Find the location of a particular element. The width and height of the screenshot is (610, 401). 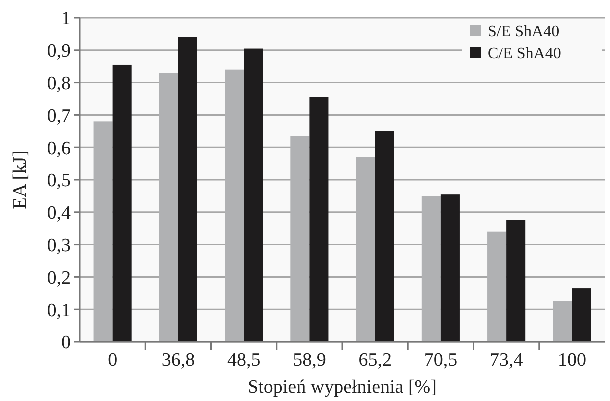

x-tick-label: 65,2 is located at coordinates (375, 360).